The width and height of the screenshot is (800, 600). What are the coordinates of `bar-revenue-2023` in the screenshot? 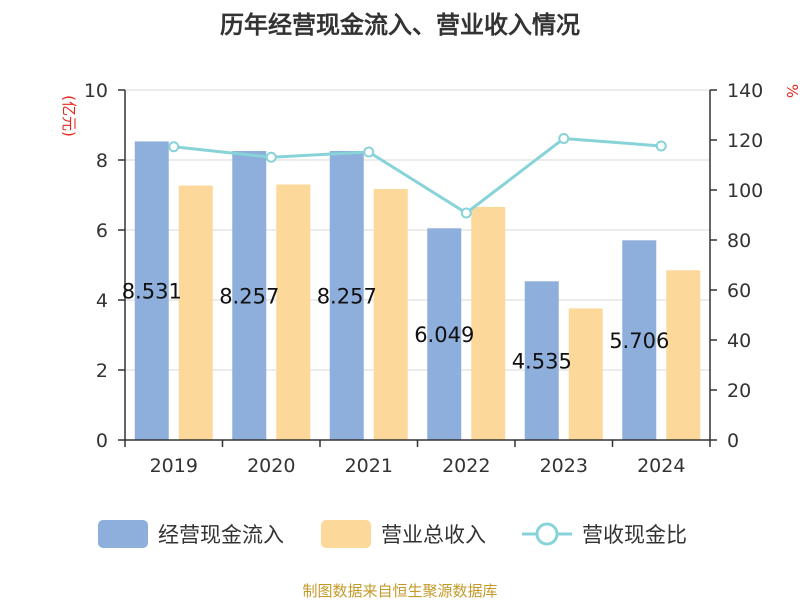 It's located at (585, 374).